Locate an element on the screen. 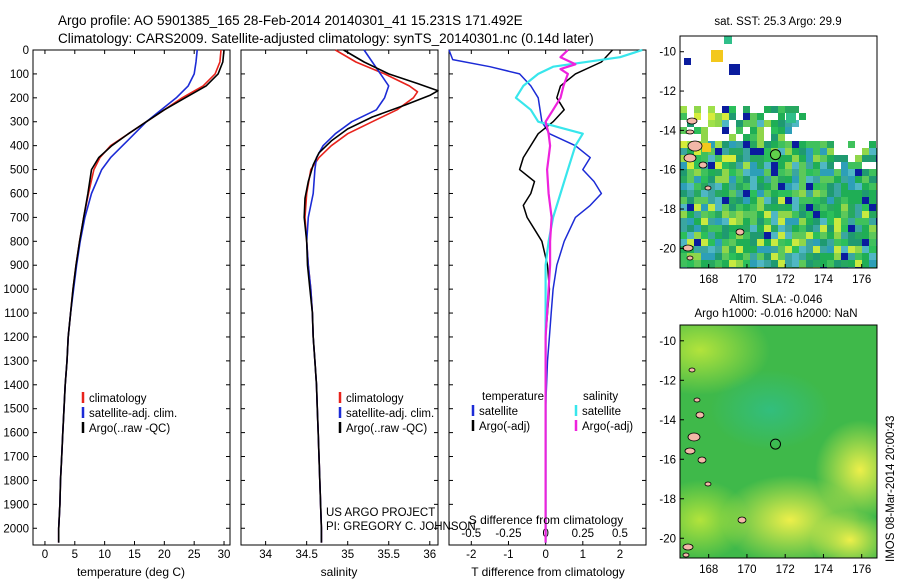 The image size is (900, 580). depth-tick-label: 1400 is located at coordinates (16, 386).